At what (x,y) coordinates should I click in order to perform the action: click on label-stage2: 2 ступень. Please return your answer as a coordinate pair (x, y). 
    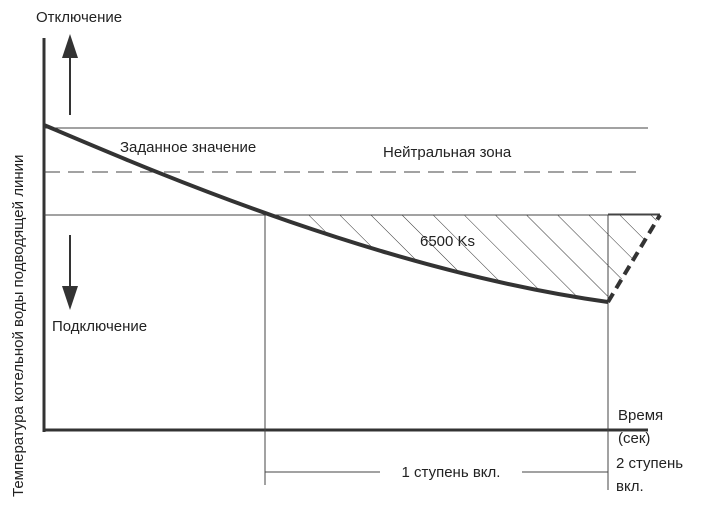
    Looking at the image, I should click on (649, 463).